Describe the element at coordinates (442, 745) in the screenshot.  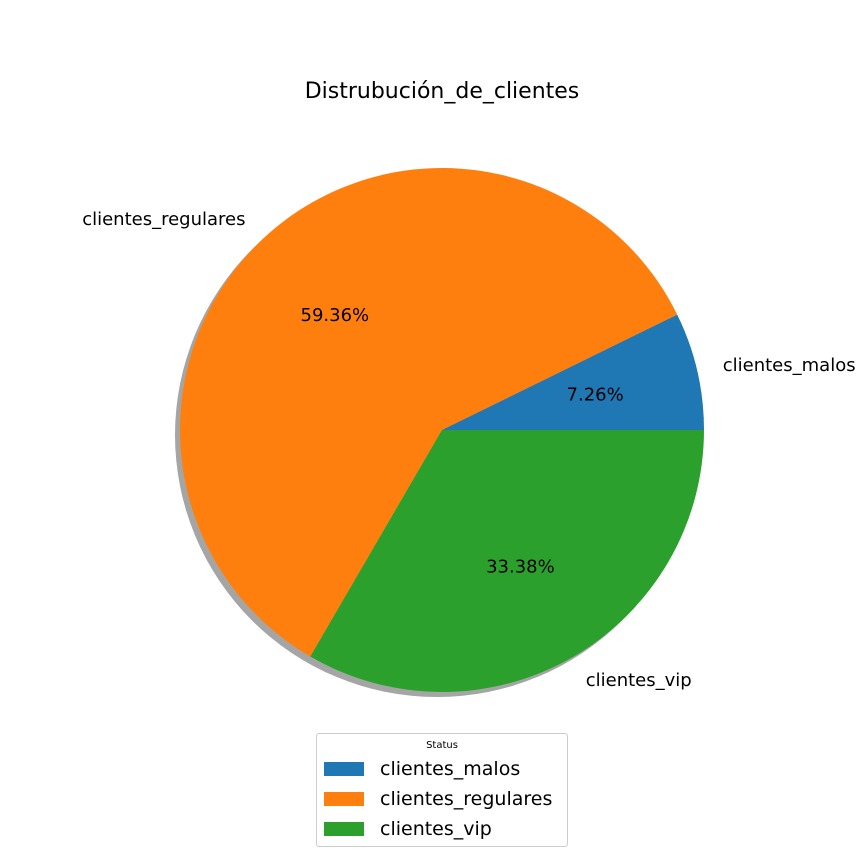
I see `legend-title: Status` at that location.